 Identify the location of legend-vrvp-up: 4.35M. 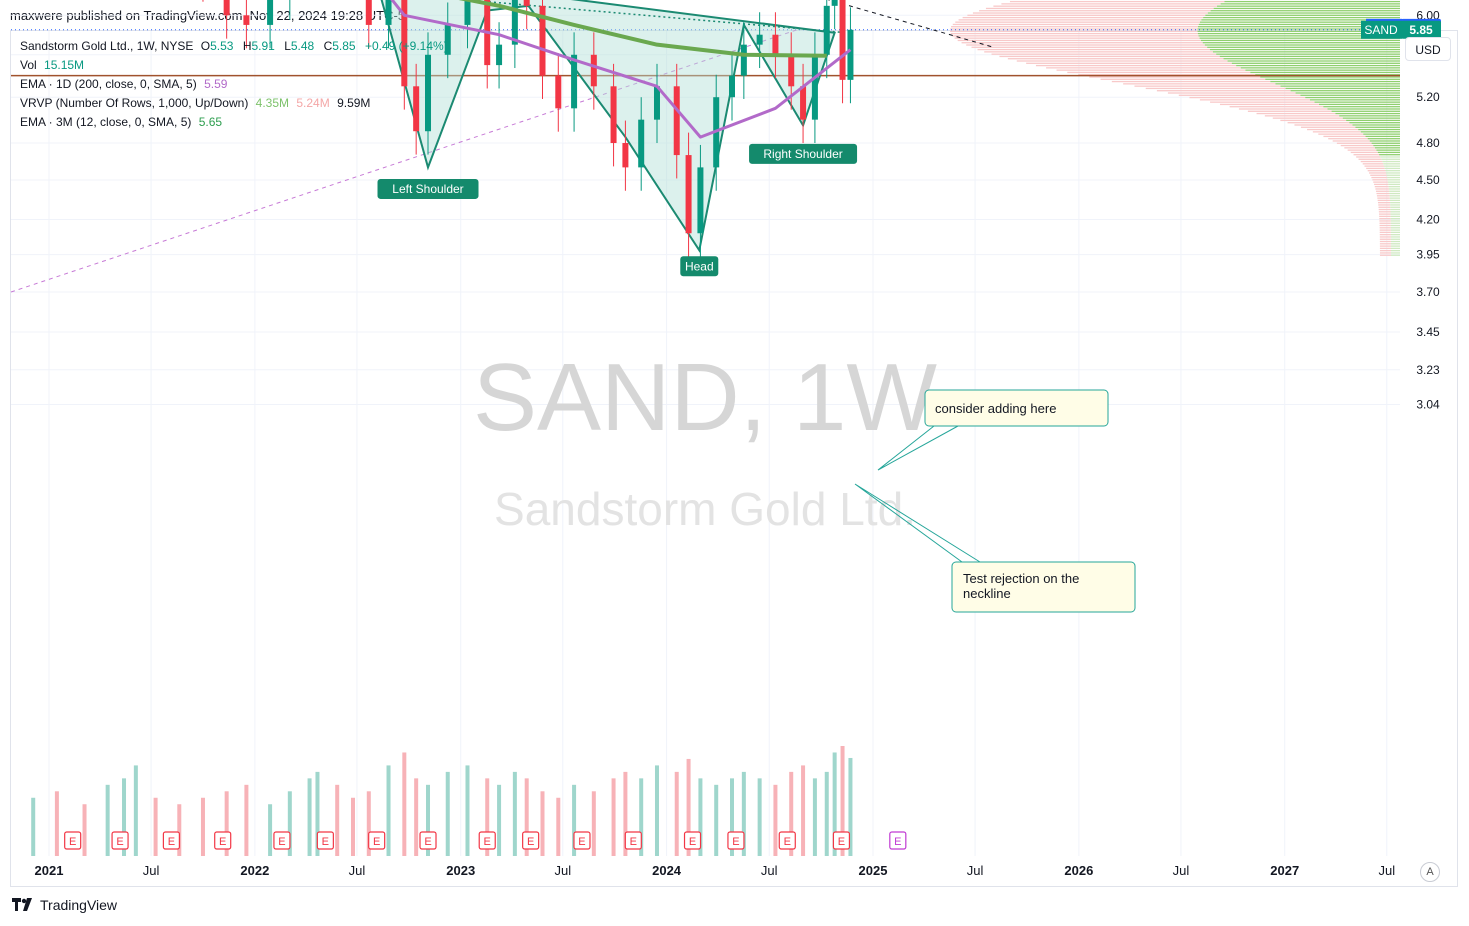
(272, 103).